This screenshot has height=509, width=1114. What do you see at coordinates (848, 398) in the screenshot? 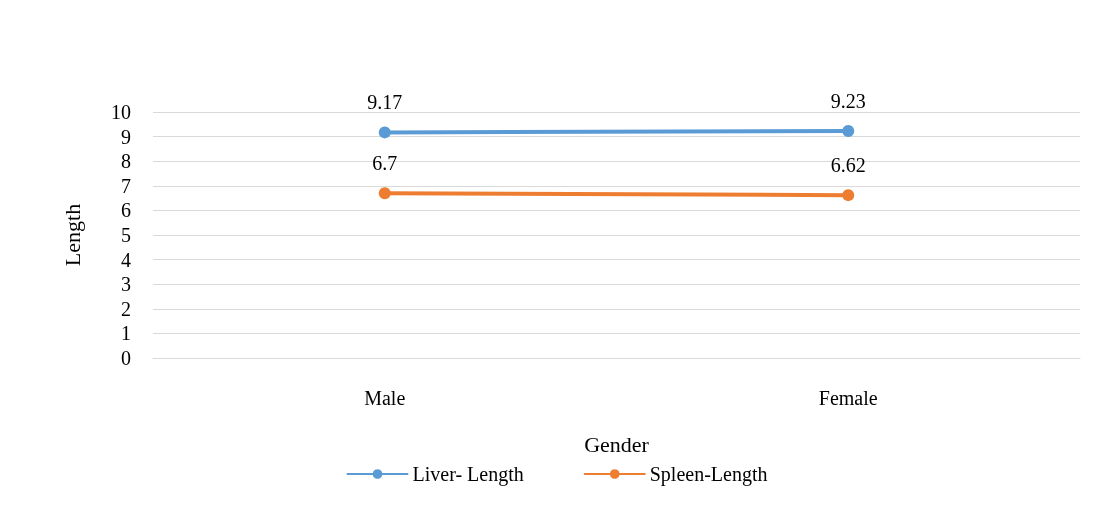
I see `x-tick-label: Female` at bounding box center [848, 398].